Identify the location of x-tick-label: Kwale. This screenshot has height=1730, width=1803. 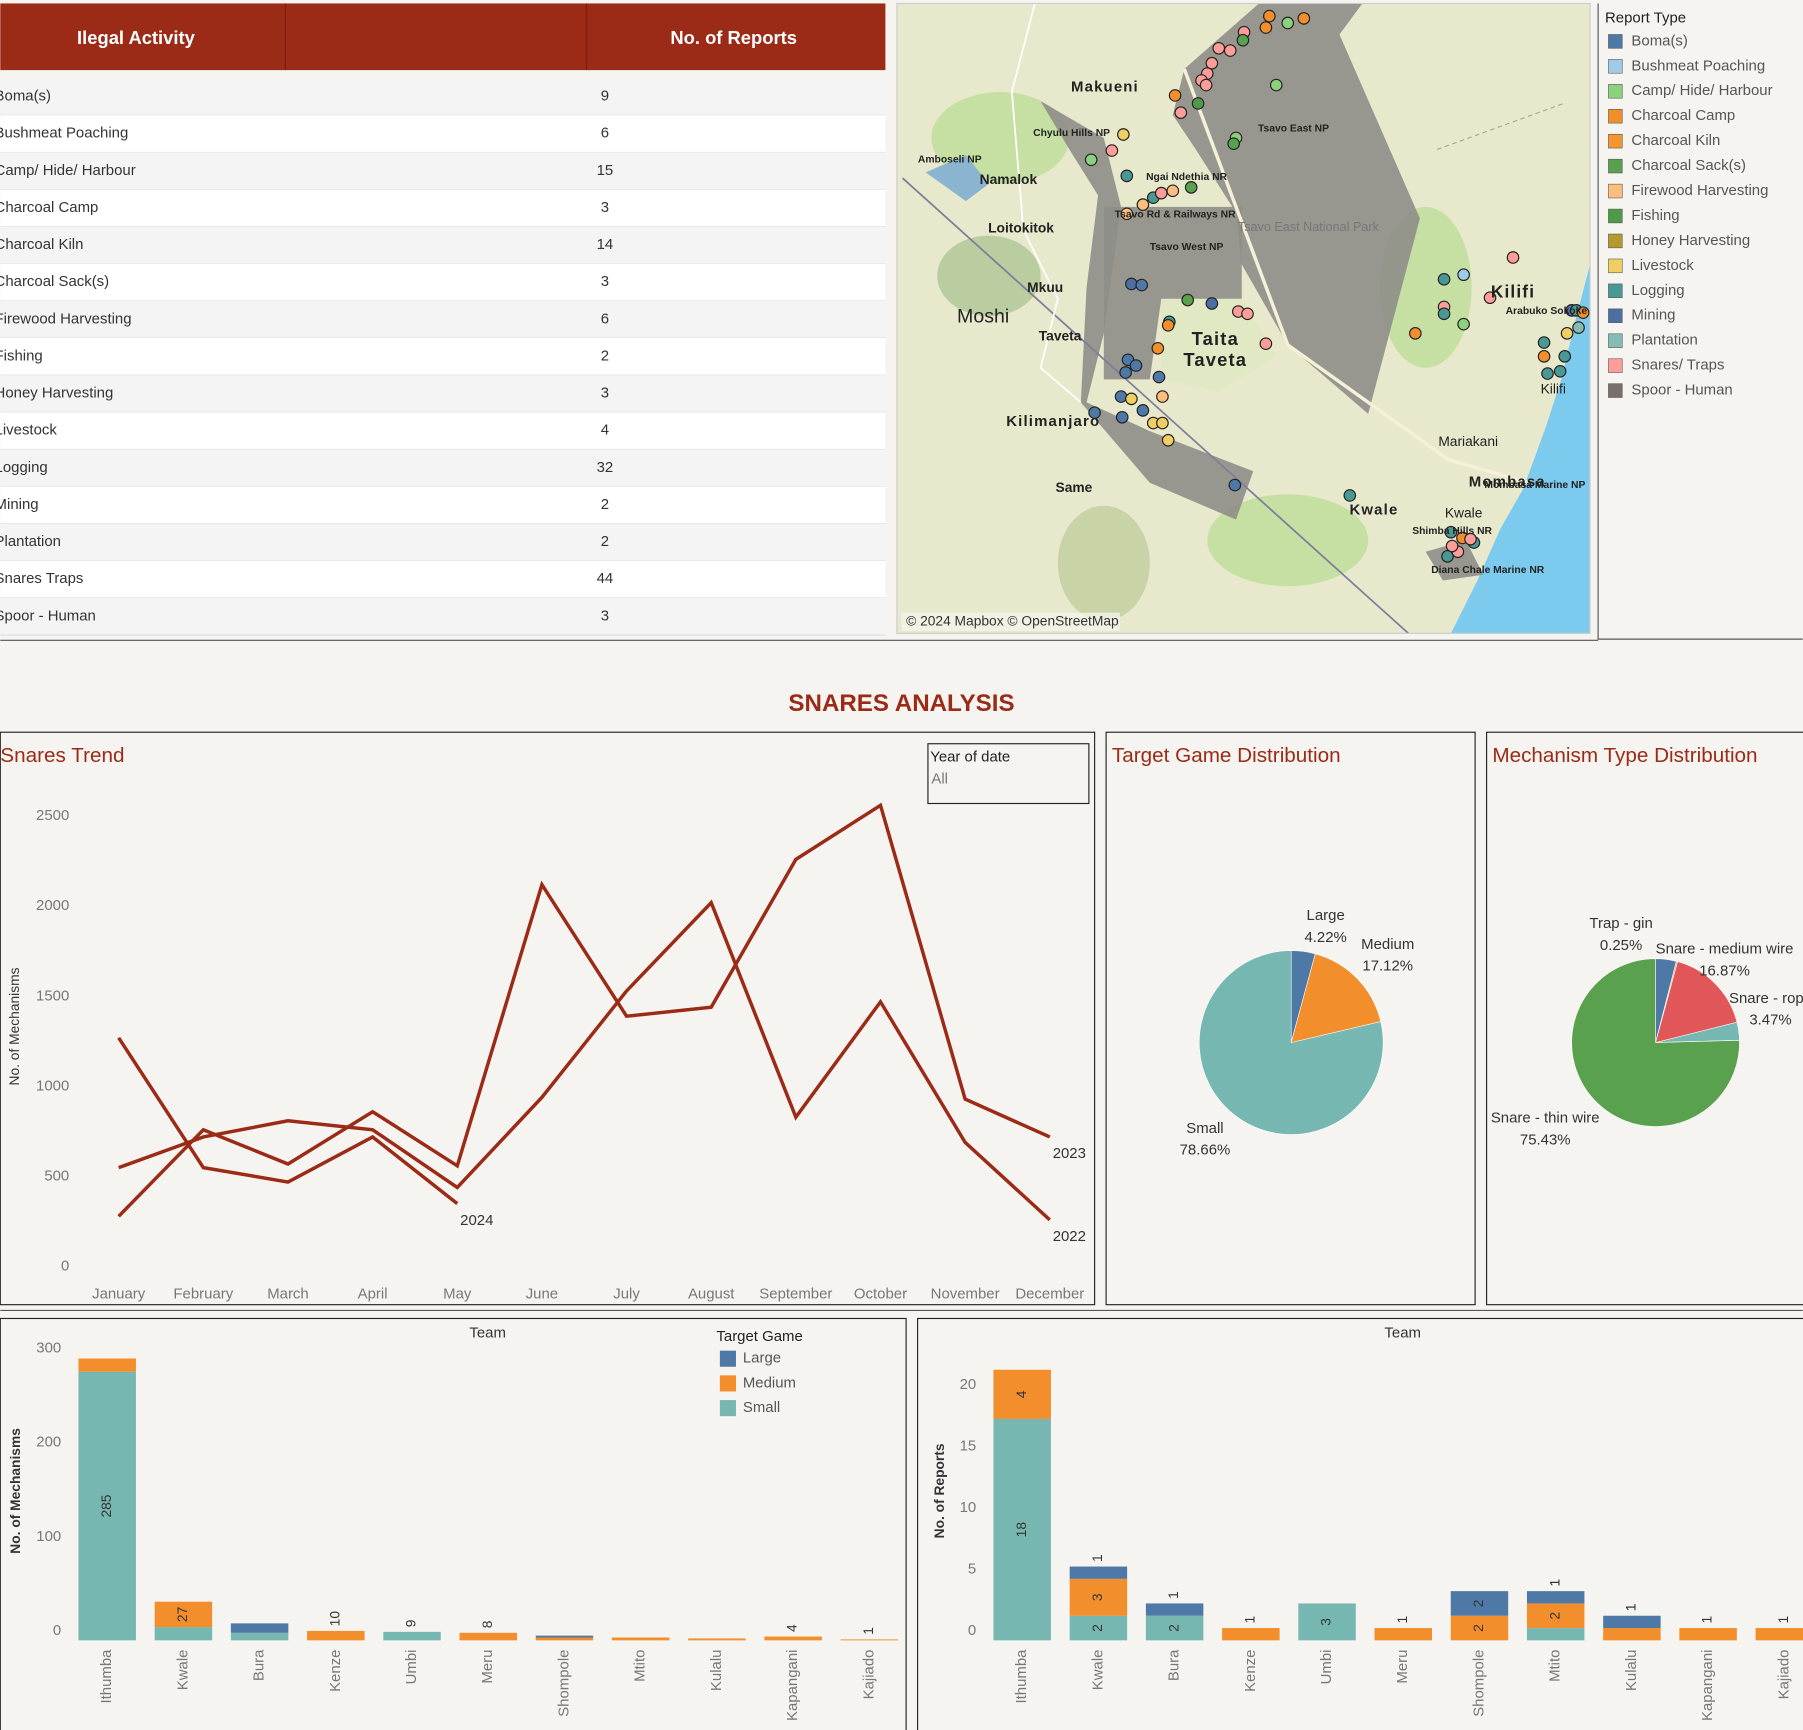
(182, 1670).